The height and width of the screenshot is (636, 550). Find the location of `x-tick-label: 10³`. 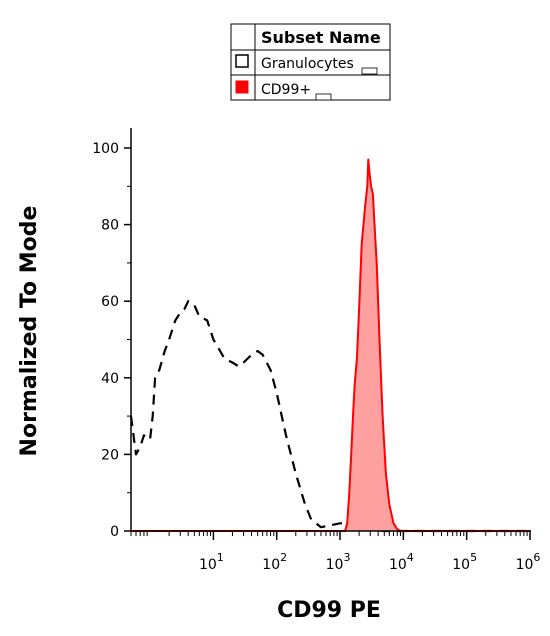

x-tick-label: 10³ is located at coordinates (338, 562).